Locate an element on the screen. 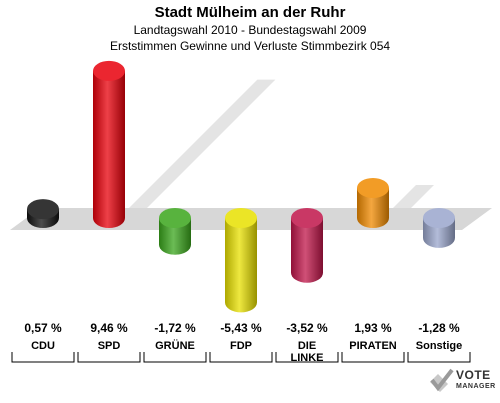 This screenshot has height=403, width=500. logo-text-vote: VOTE is located at coordinates (473, 375).